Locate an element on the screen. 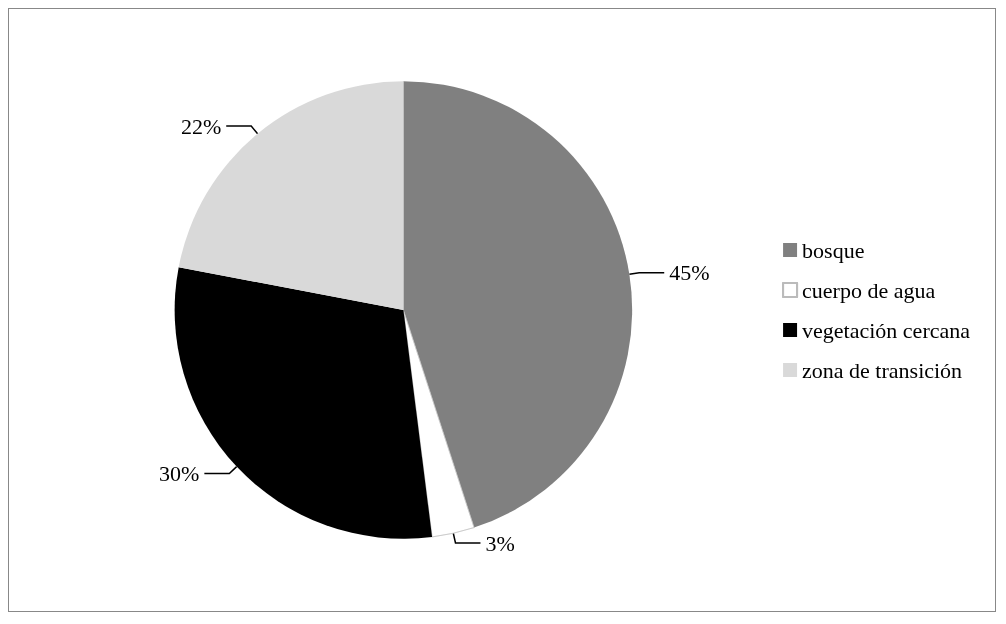  data-label: 22% is located at coordinates (201, 126).